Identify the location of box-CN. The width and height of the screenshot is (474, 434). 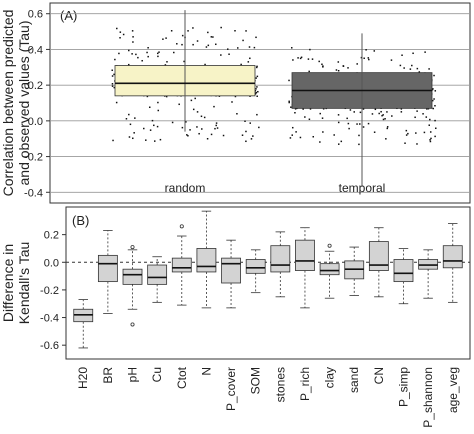
(378, 256).